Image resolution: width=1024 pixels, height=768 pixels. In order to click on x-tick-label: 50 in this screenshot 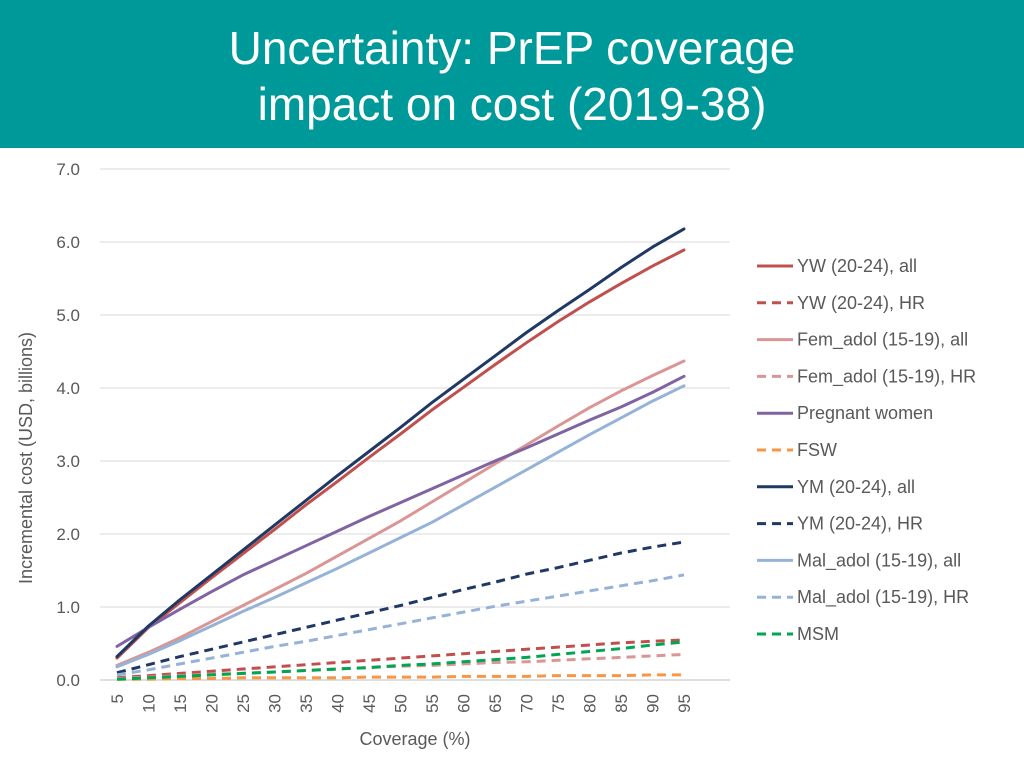, I will do `click(401, 703)`.